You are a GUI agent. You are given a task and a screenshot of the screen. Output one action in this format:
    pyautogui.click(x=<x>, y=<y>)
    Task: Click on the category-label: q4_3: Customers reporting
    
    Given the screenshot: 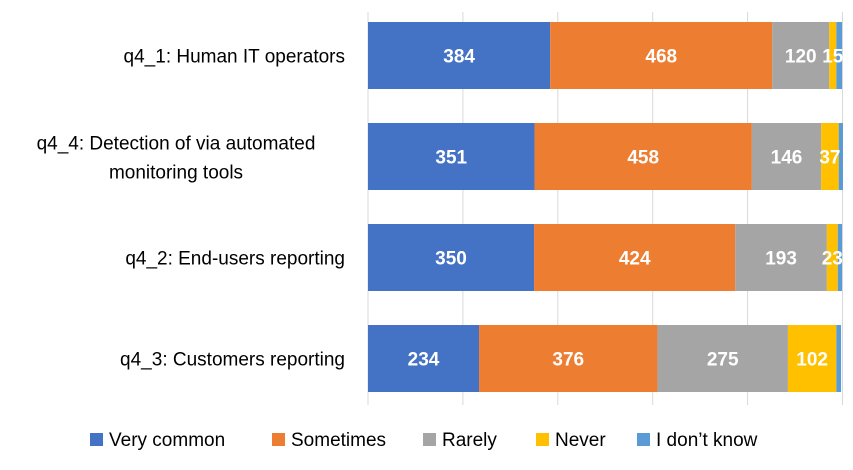 What is the action you would take?
    pyautogui.click(x=232, y=360)
    